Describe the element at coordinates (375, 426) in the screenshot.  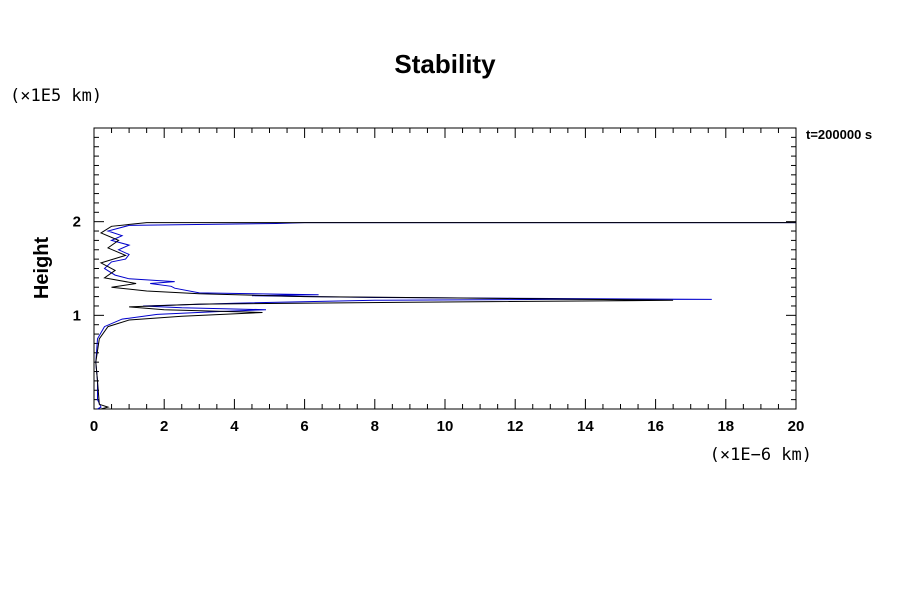
I see `x-tick-label: 8` at that location.